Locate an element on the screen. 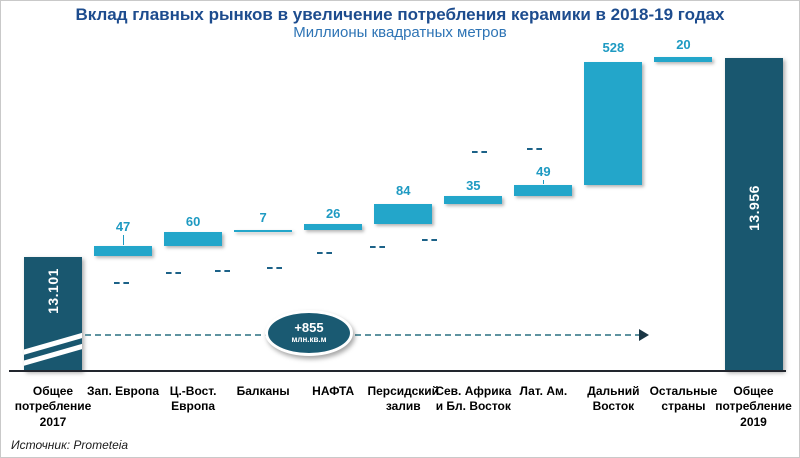  bar-far-east is located at coordinates (613, 123).